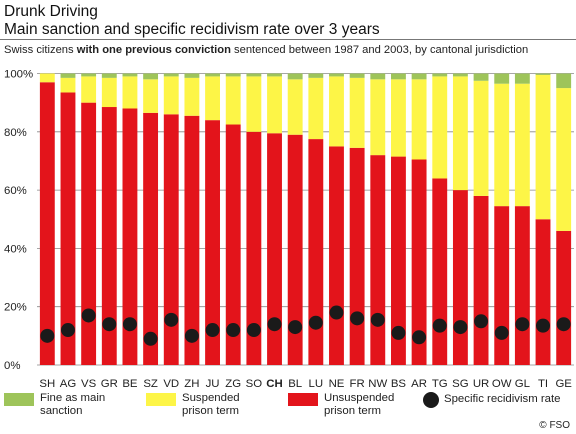 The width and height of the screenshot is (576, 434). I want to click on title-divider, so click(288, 39).